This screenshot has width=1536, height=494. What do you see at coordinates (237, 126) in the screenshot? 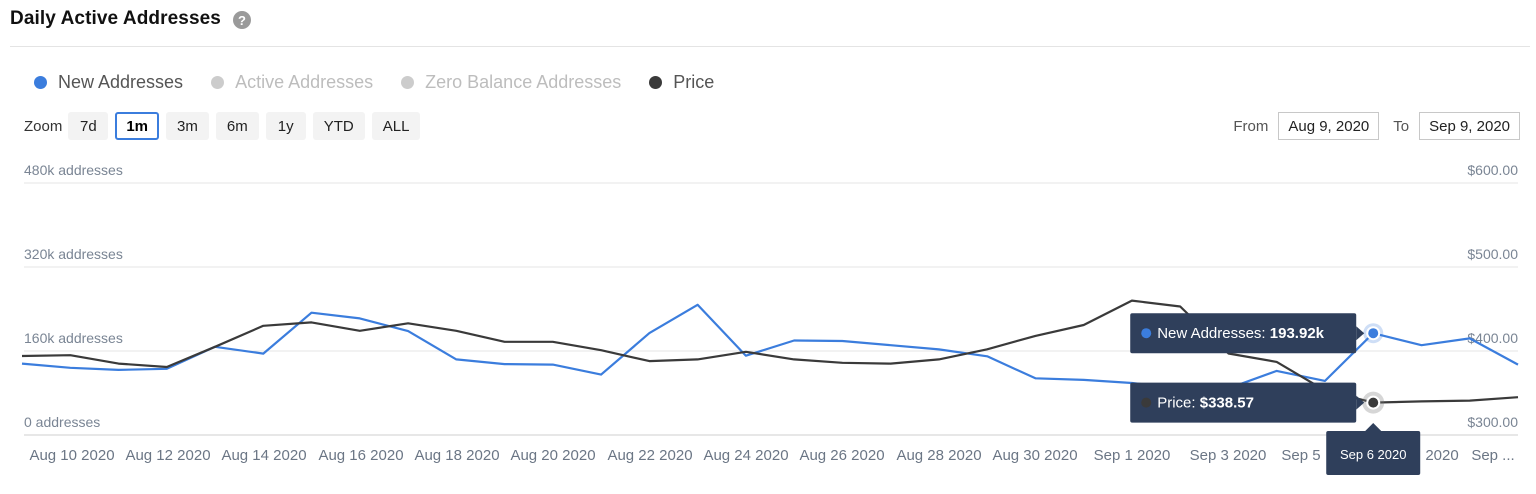
I see `zoom-button-6m: 6m` at bounding box center [237, 126].